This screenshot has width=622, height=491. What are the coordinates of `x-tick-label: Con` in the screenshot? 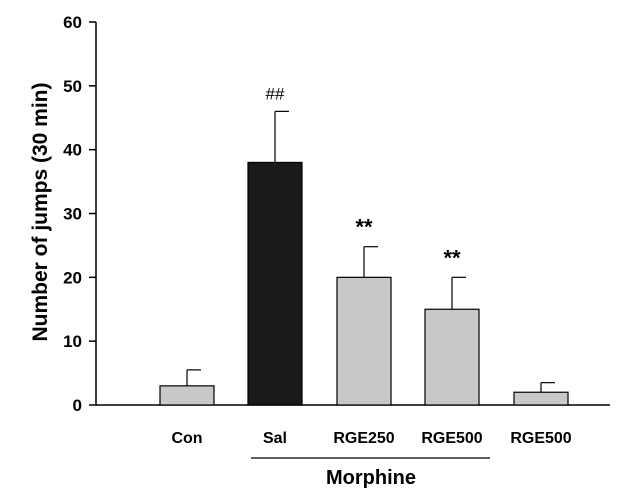 It's located at (186, 438).